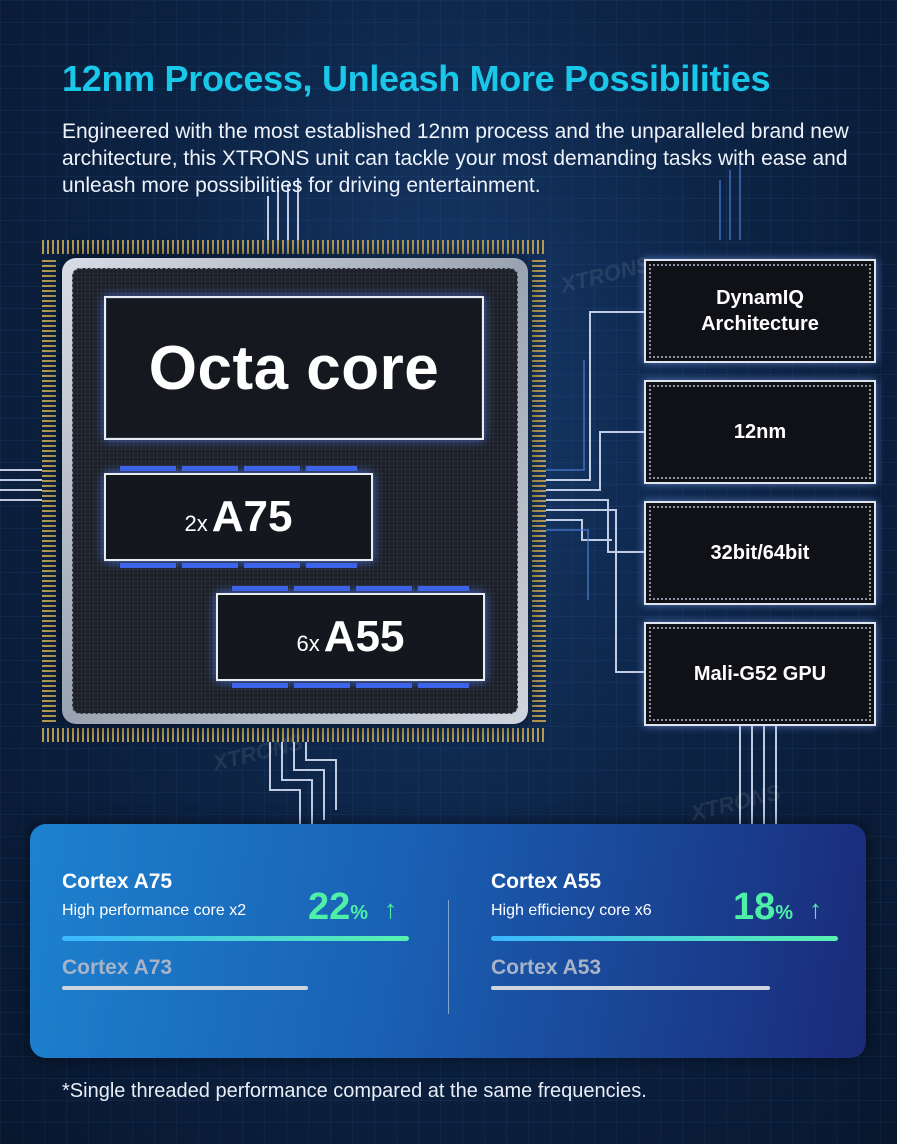  I want to click on feature-process: 12nm, so click(760, 432).